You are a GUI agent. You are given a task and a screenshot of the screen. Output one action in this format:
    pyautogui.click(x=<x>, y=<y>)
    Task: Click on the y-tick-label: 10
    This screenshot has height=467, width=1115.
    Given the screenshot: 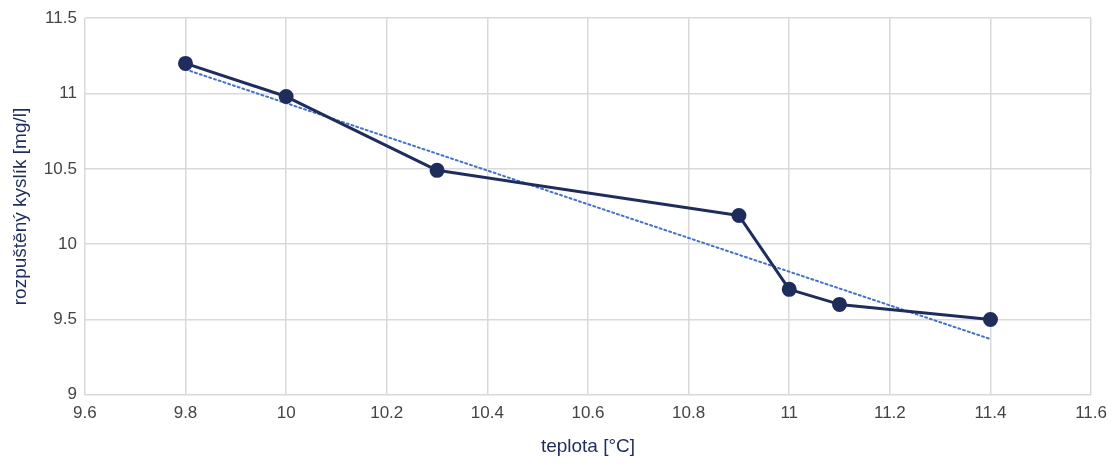 What is the action you would take?
    pyautogui.click(x=67, y=243)
    